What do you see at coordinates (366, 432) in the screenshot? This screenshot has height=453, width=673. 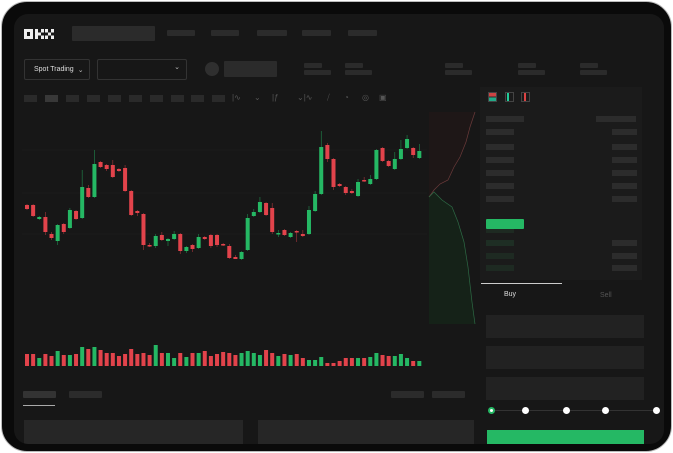 I see `assets-panel` at bounding box center [366, 432].